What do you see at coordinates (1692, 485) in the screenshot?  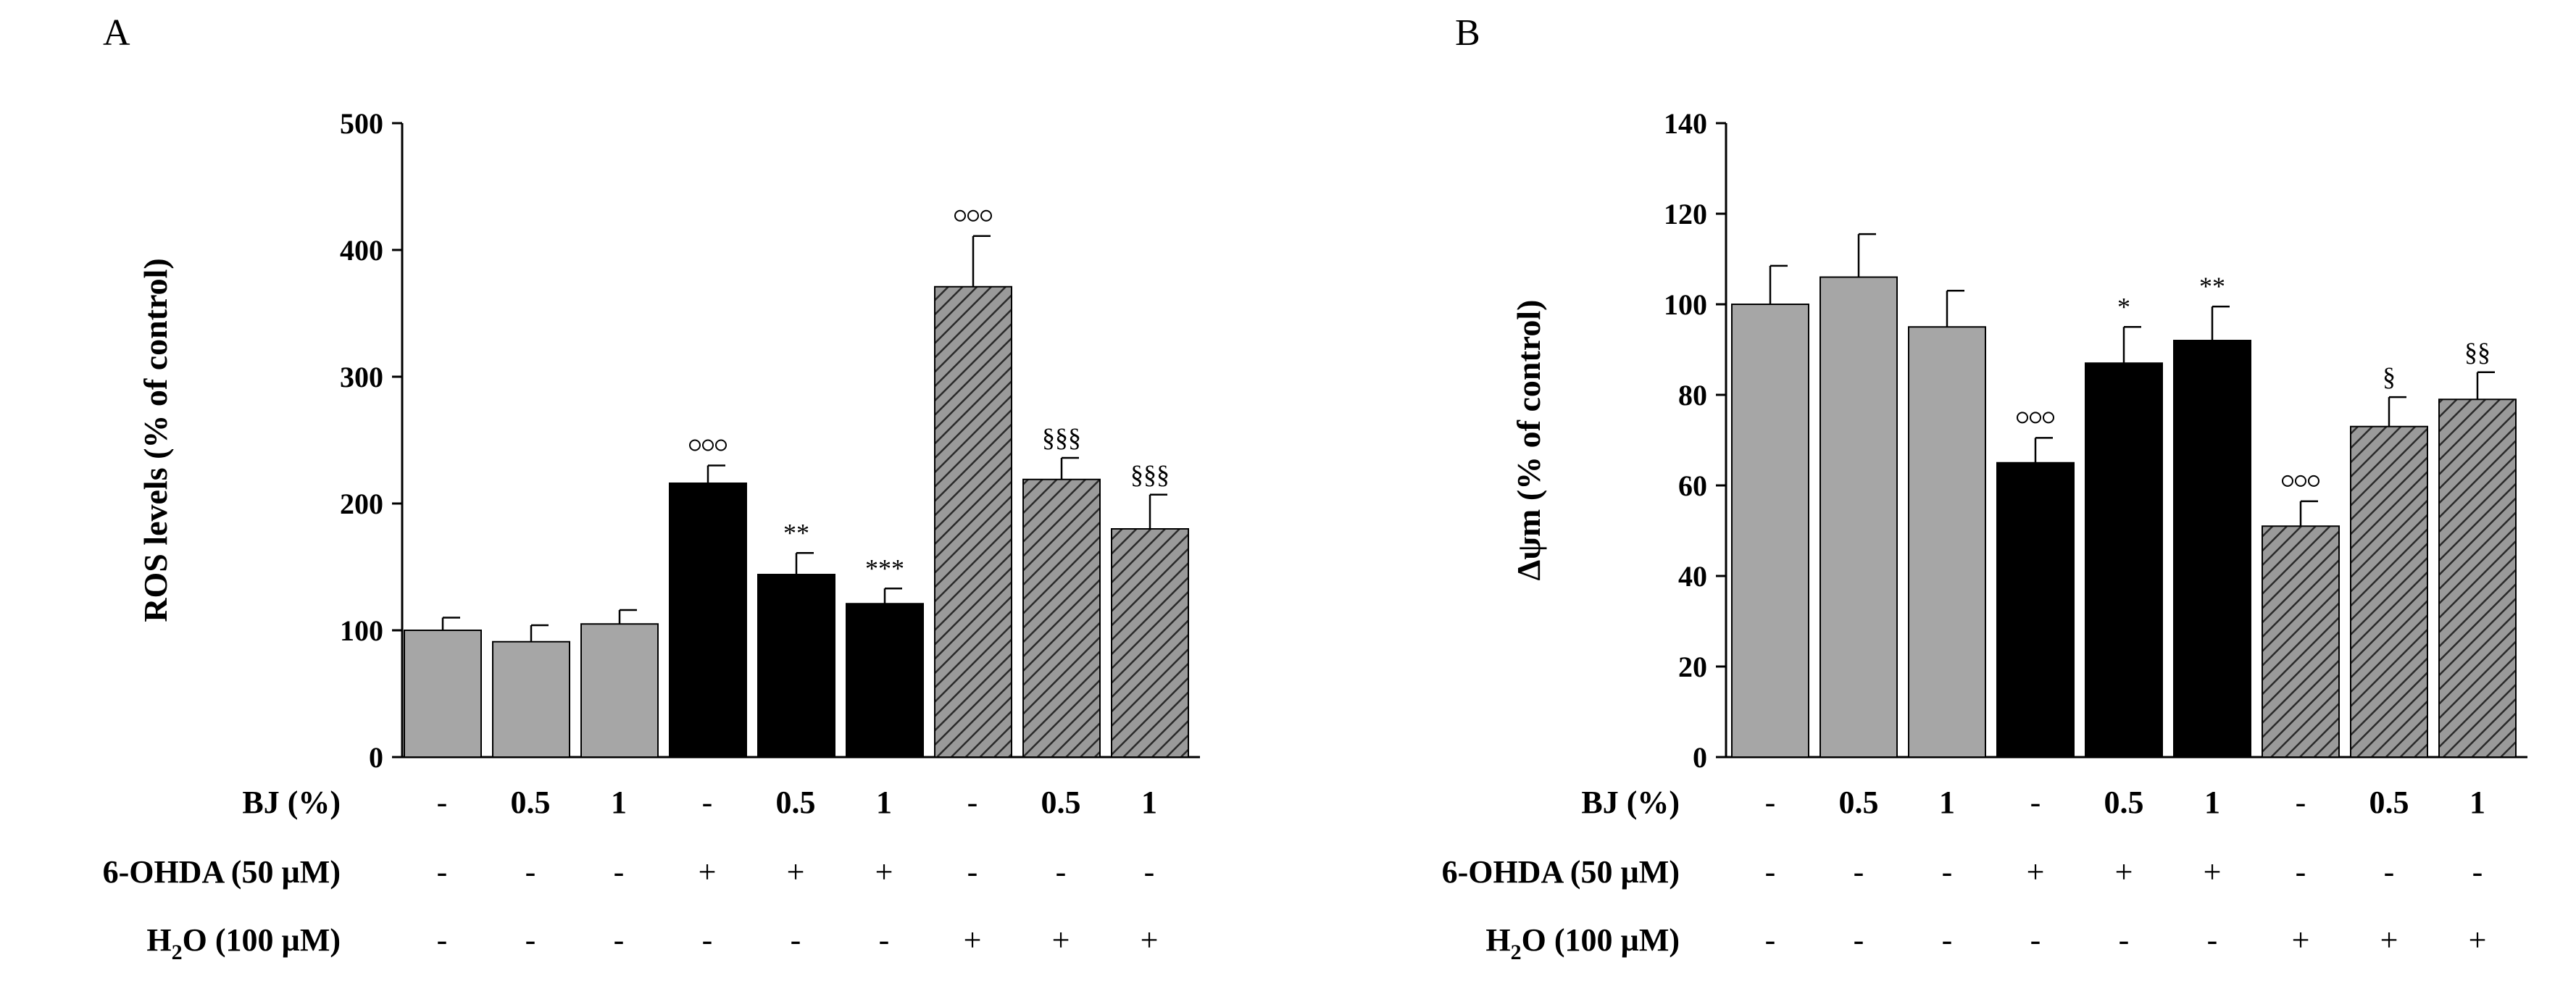 I see `y-tick-label: 60` at bounding box center [1692, 485].